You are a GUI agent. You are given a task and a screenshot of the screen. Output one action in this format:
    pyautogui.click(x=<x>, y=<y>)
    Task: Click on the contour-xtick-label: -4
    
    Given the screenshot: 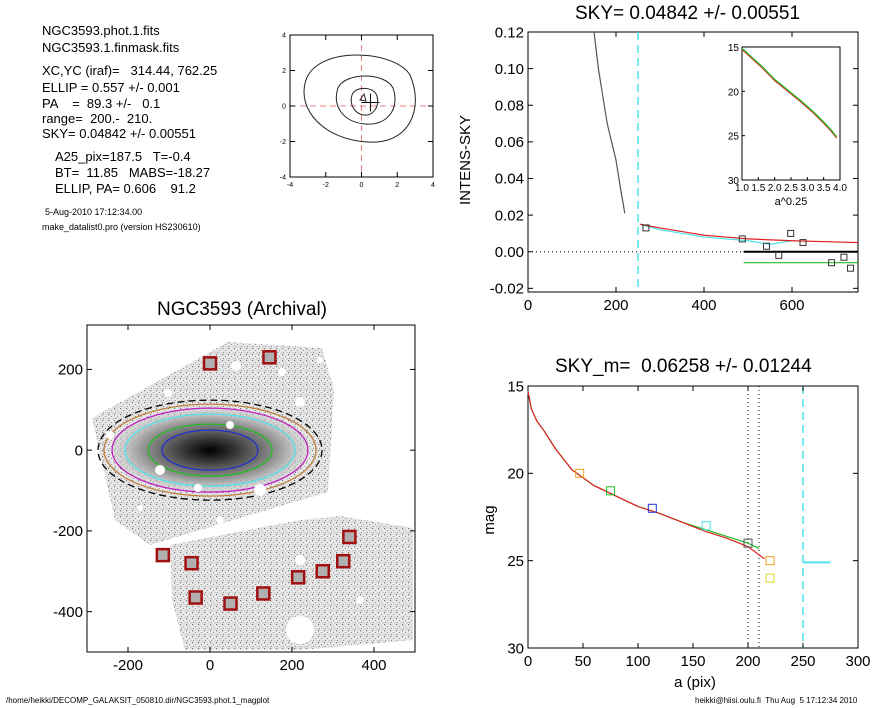 What is the action you would take?
    pyautogui.click(x=290, y=185)
    